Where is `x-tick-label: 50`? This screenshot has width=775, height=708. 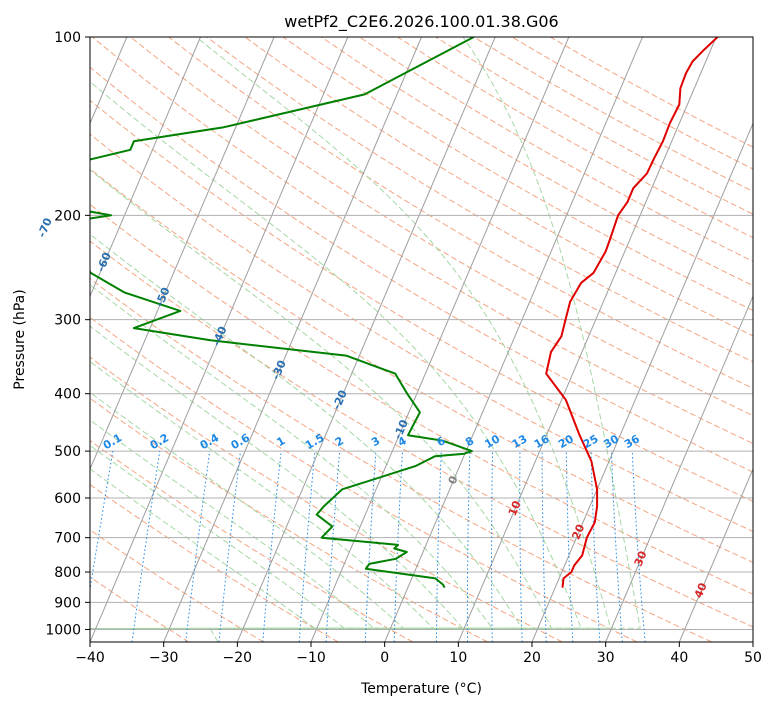
x-tick-label: 50 is located at coordinates (753, 658).